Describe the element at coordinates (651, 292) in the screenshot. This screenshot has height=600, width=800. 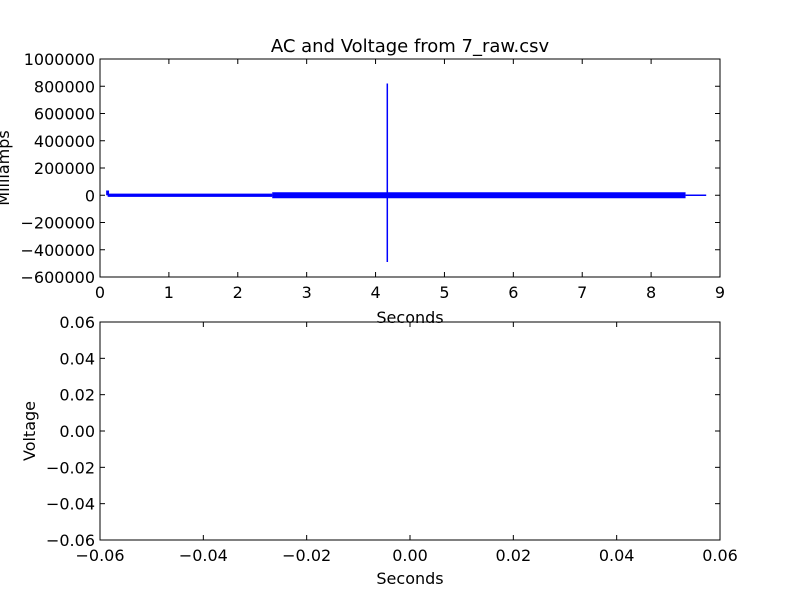
I see `ac-x-tick-label: 8` at that location.